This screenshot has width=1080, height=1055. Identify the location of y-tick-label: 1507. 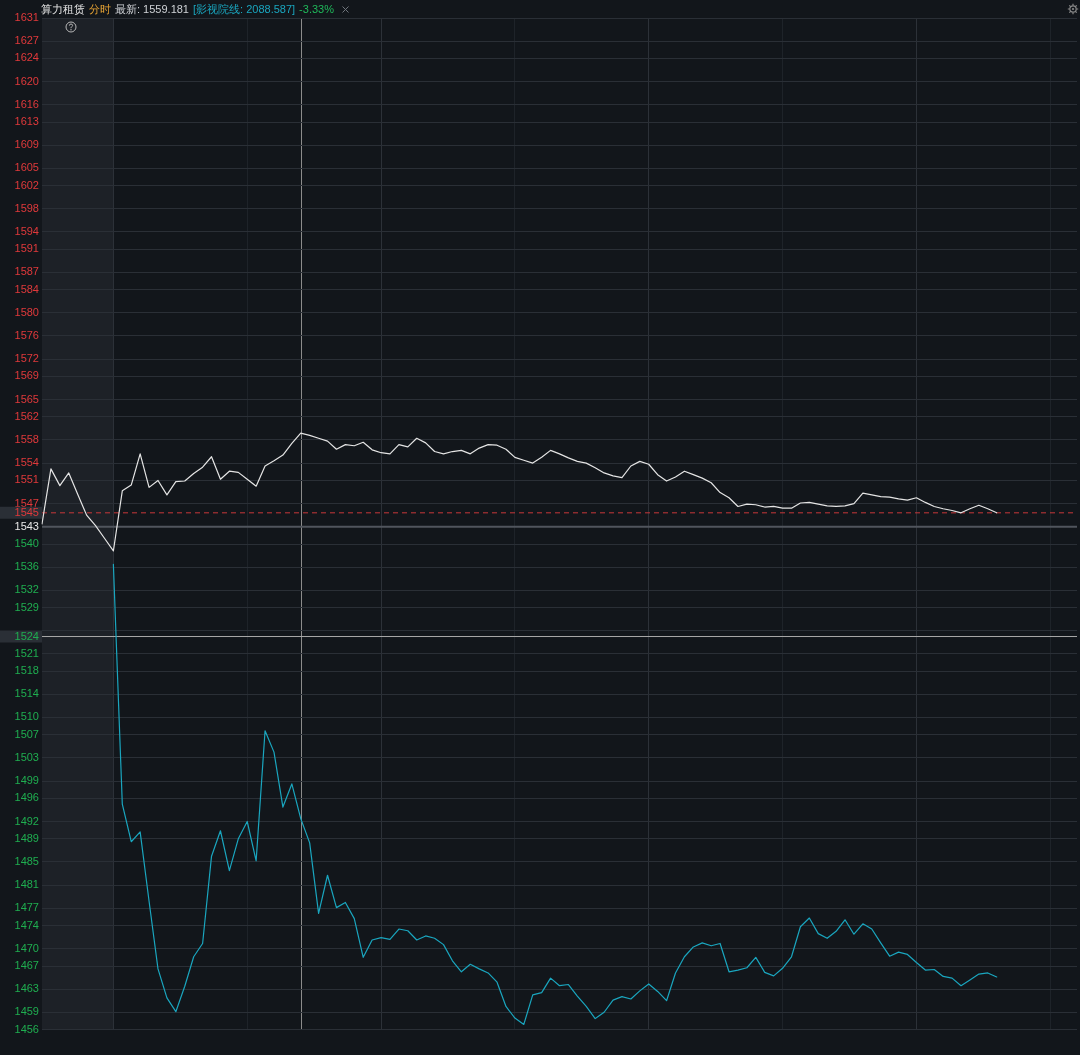
(26, 733).